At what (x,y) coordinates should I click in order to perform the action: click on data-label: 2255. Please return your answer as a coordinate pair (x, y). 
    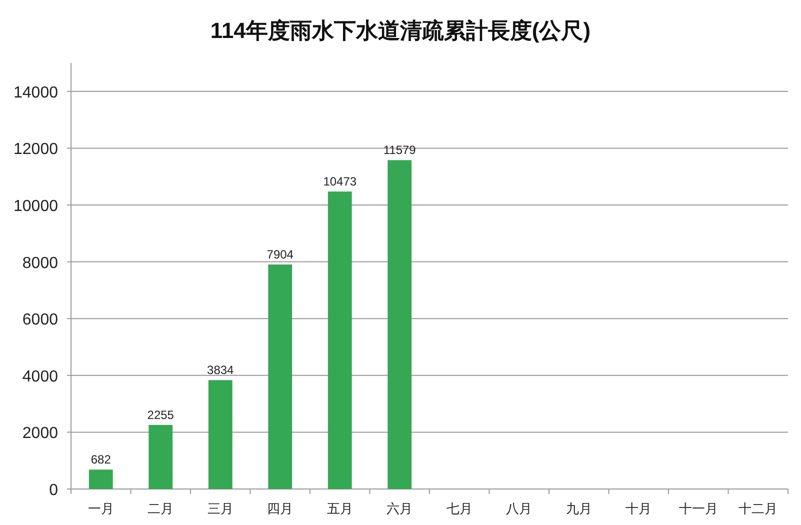
    Looking at the image, I should click on (160, 415).